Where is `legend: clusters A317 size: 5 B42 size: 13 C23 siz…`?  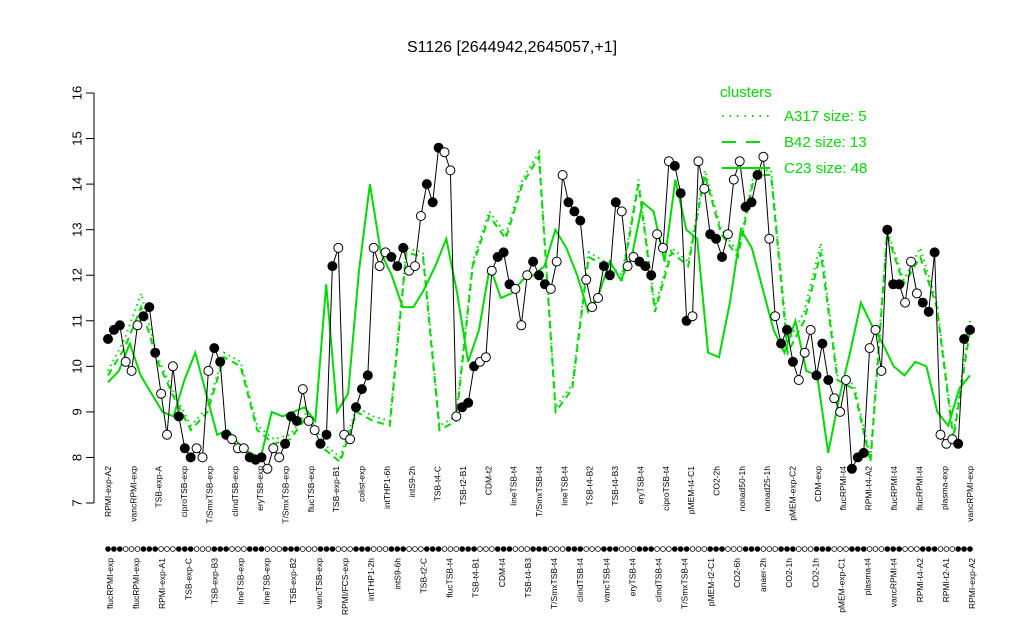 legend: clusters A317 size: 5 B42 size: 13 C23 siz… is located at coordinates (793, 130).